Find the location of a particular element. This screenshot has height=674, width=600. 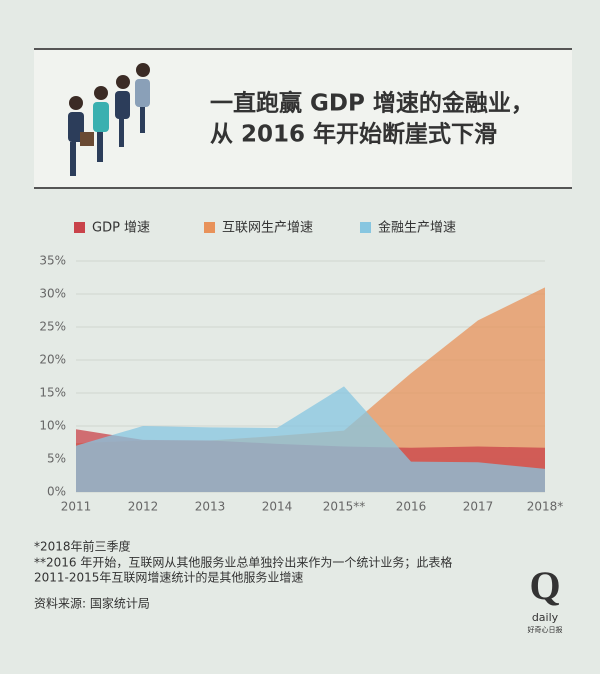

title: 一直跑赢 GDP 增速的金融业， is located at coordinates (372, 103).